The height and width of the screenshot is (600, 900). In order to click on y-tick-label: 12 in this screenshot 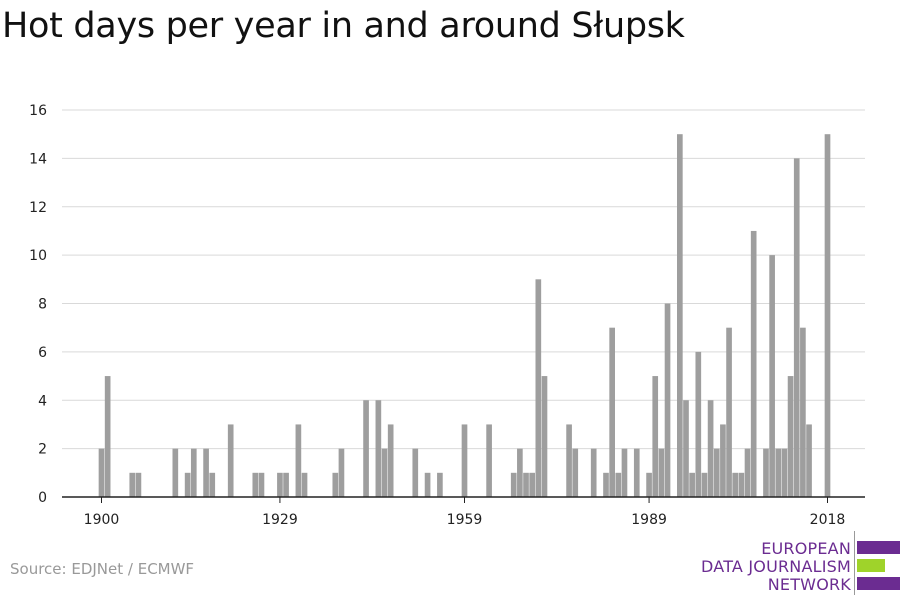, I will do `click(38, 208)`.